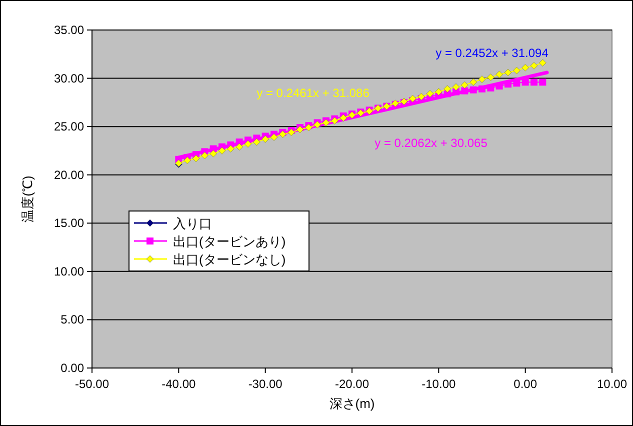  Describe the element at coordinates (492, 53) in the screenshot. I see `annotation: y = 0.2452x + 31.094` at that location.